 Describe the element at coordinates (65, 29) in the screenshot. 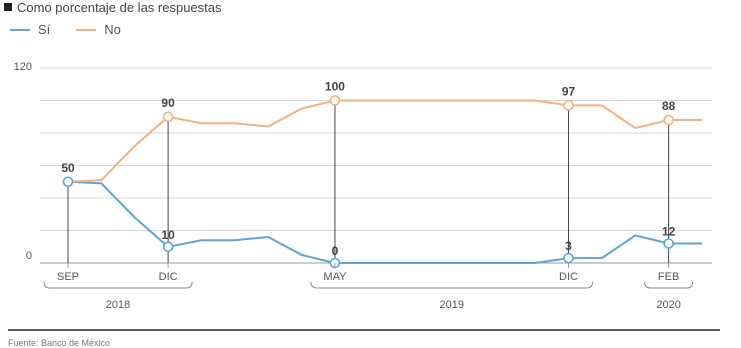

I see `legend: Sí No` at that location.